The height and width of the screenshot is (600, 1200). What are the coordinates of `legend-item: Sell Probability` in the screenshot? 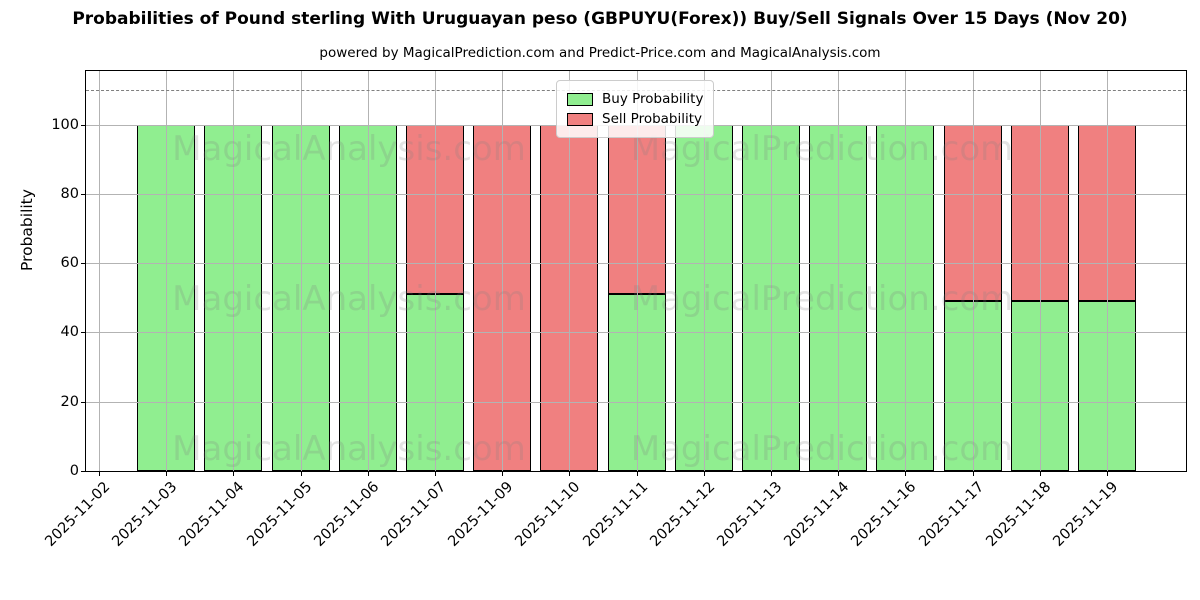 It's located at (635, 119).